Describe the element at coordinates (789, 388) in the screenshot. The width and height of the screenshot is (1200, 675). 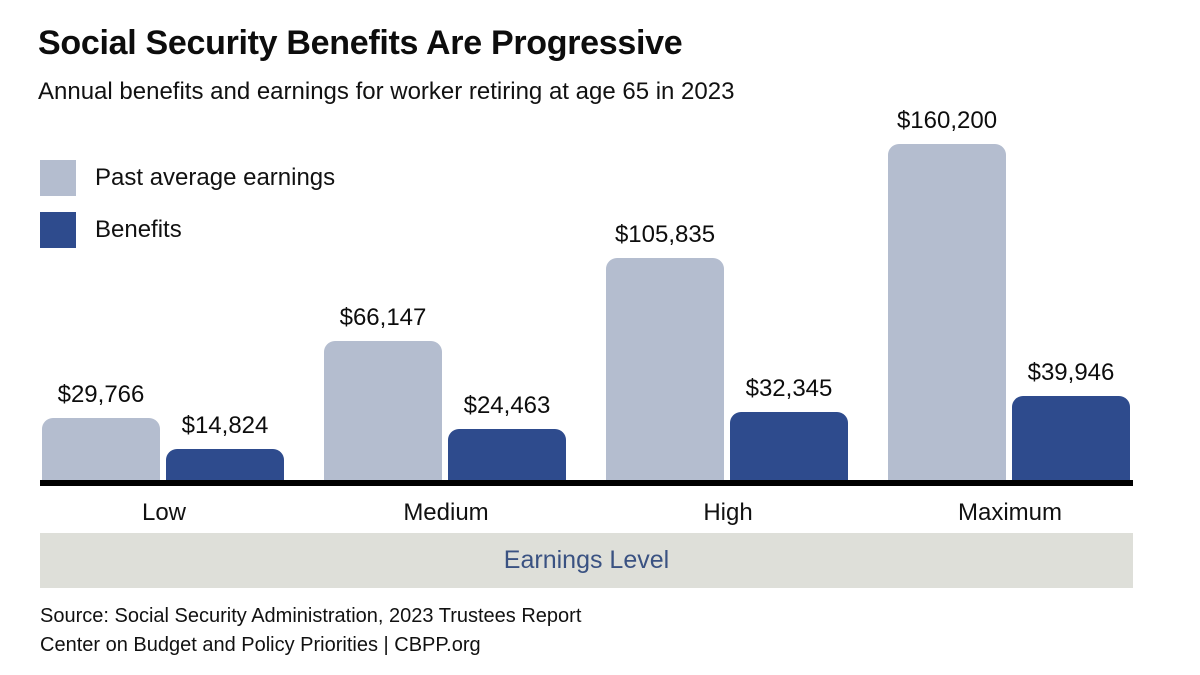
I see `benefits-value-label-high: $32,345` at that location.